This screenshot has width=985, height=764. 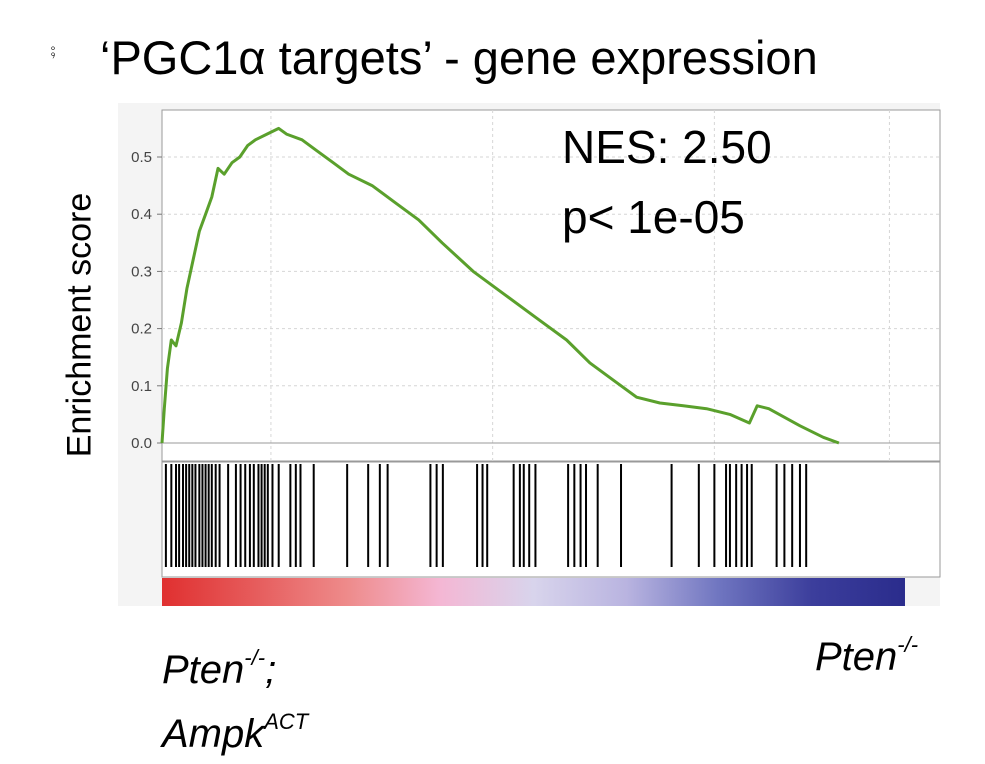 What do you see at coordinates (79, 325) in the screenshot?
I see `y-axis-label: Enrichment score` at bounding box center [79, 325].